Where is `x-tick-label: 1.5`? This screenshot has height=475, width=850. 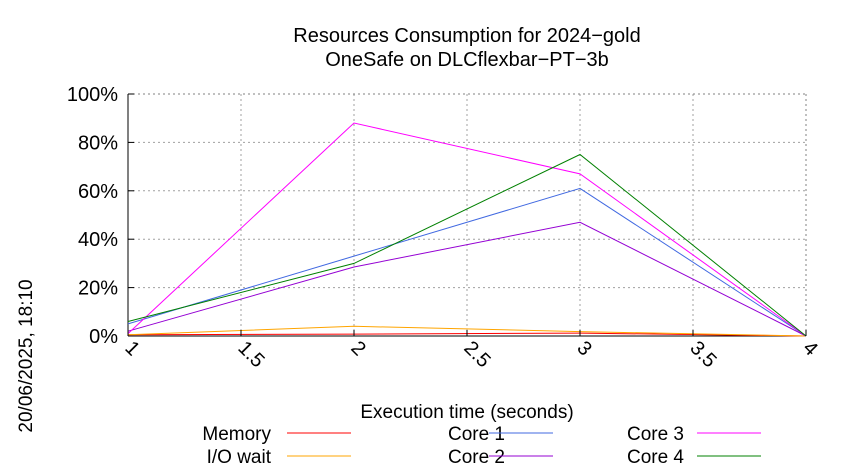 x-tick-label: 1.5 is located at coordinates (250, 354).